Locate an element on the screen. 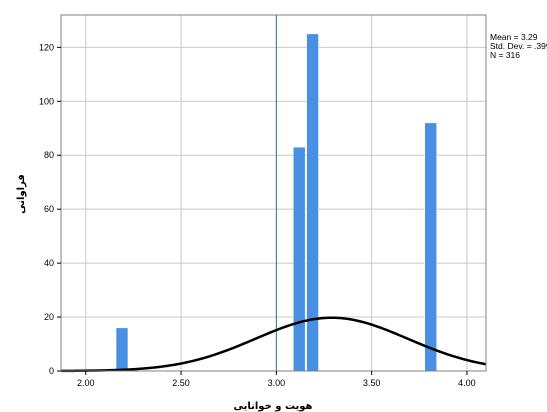 The image size is (547, 412). y-tick-label: 20 is located at coordinates (49, 317).